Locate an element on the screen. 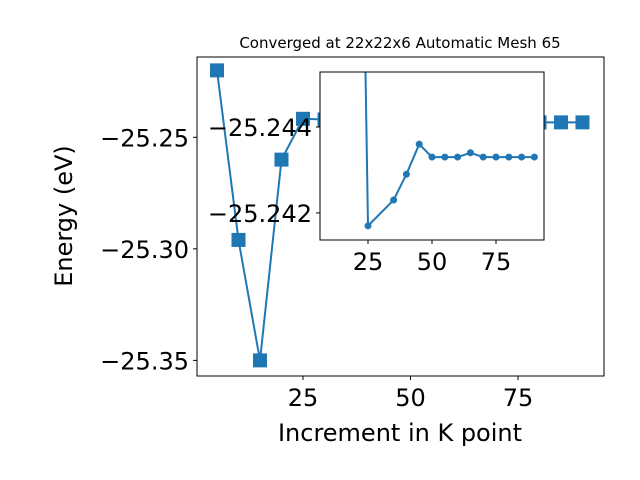 The image size is (640, 480). chart-title: Converged at 22x22x6 Automatic Mesh 65 is located at coordinates (399, 43).